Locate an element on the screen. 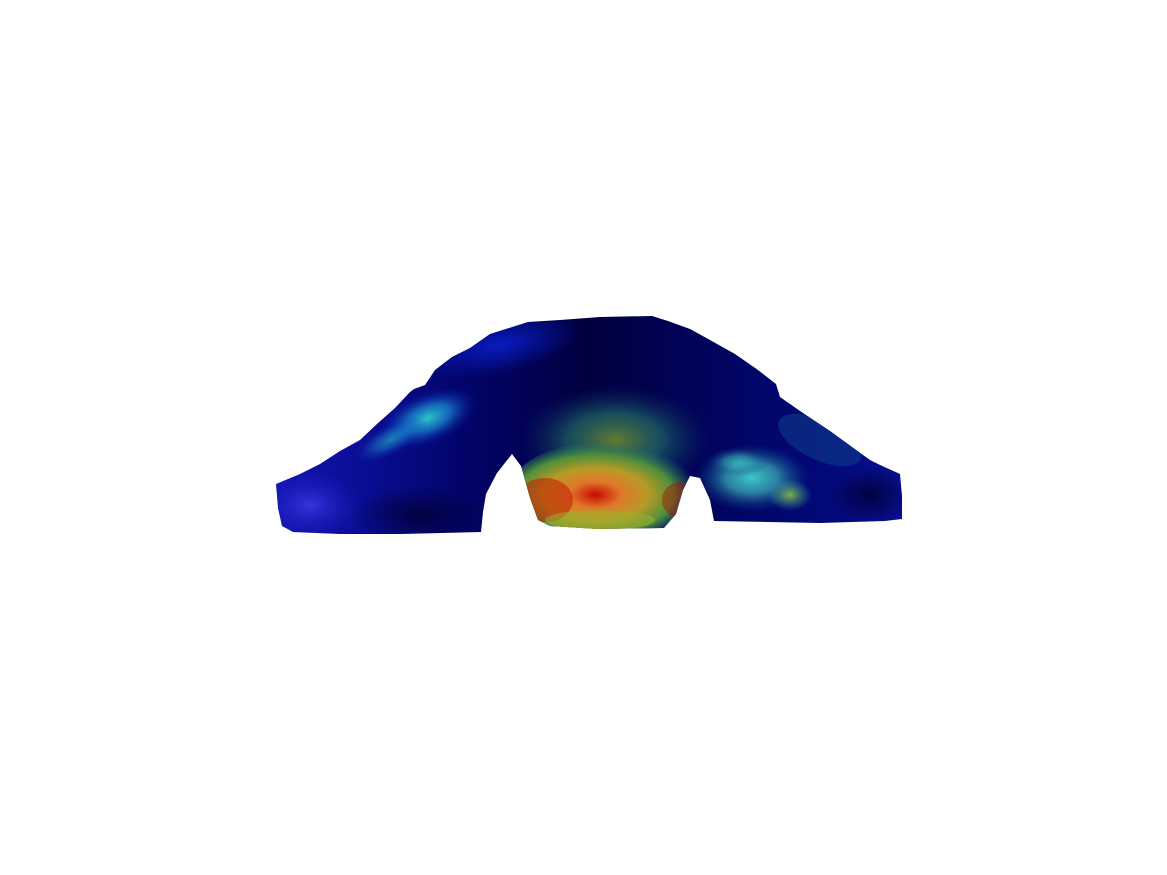 The height and width of the screenshot is (875, 1167). car-body is located at coordinates (589, 425).